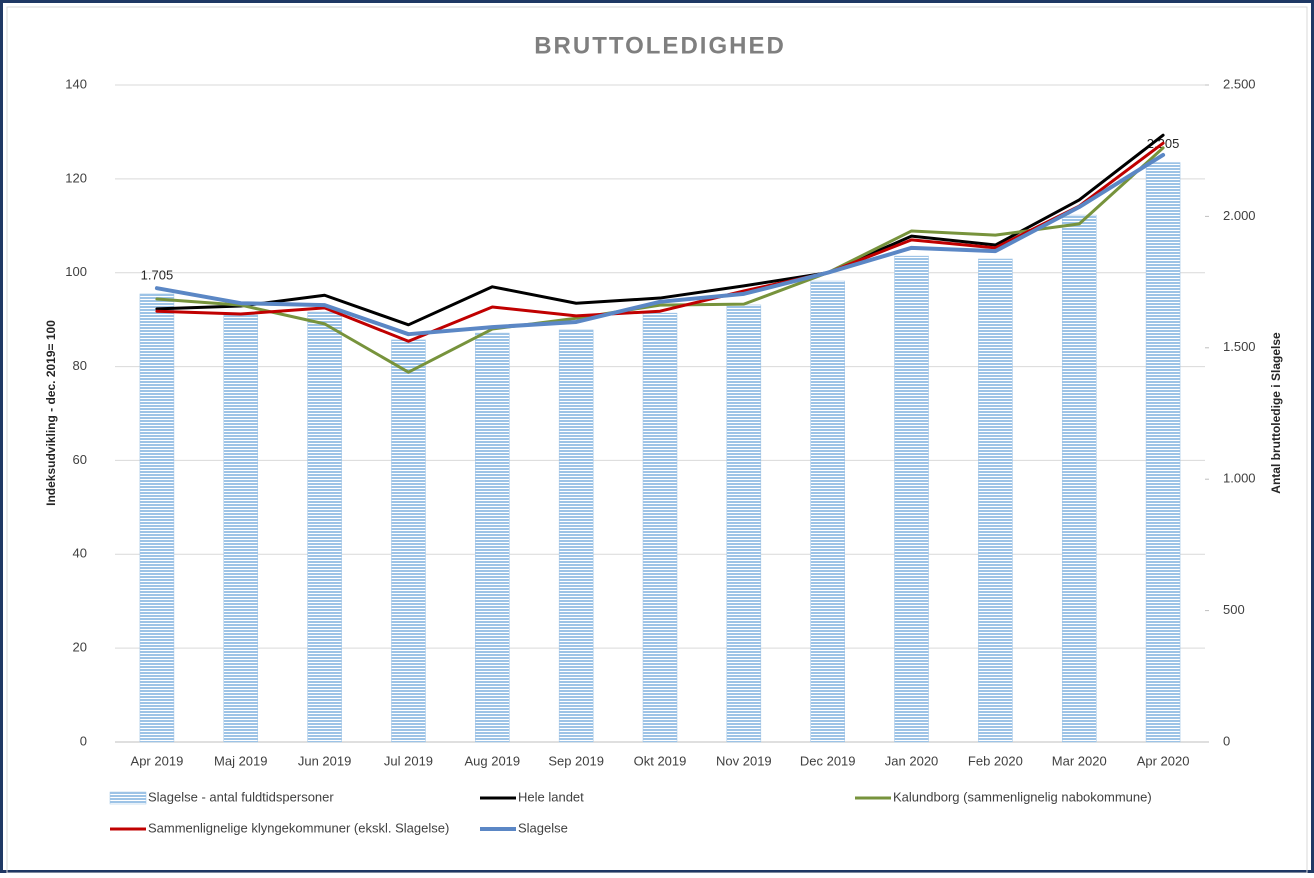 This screenshot has height=878, width=1314. I want to click on legend-swatch, so click(128, 798).